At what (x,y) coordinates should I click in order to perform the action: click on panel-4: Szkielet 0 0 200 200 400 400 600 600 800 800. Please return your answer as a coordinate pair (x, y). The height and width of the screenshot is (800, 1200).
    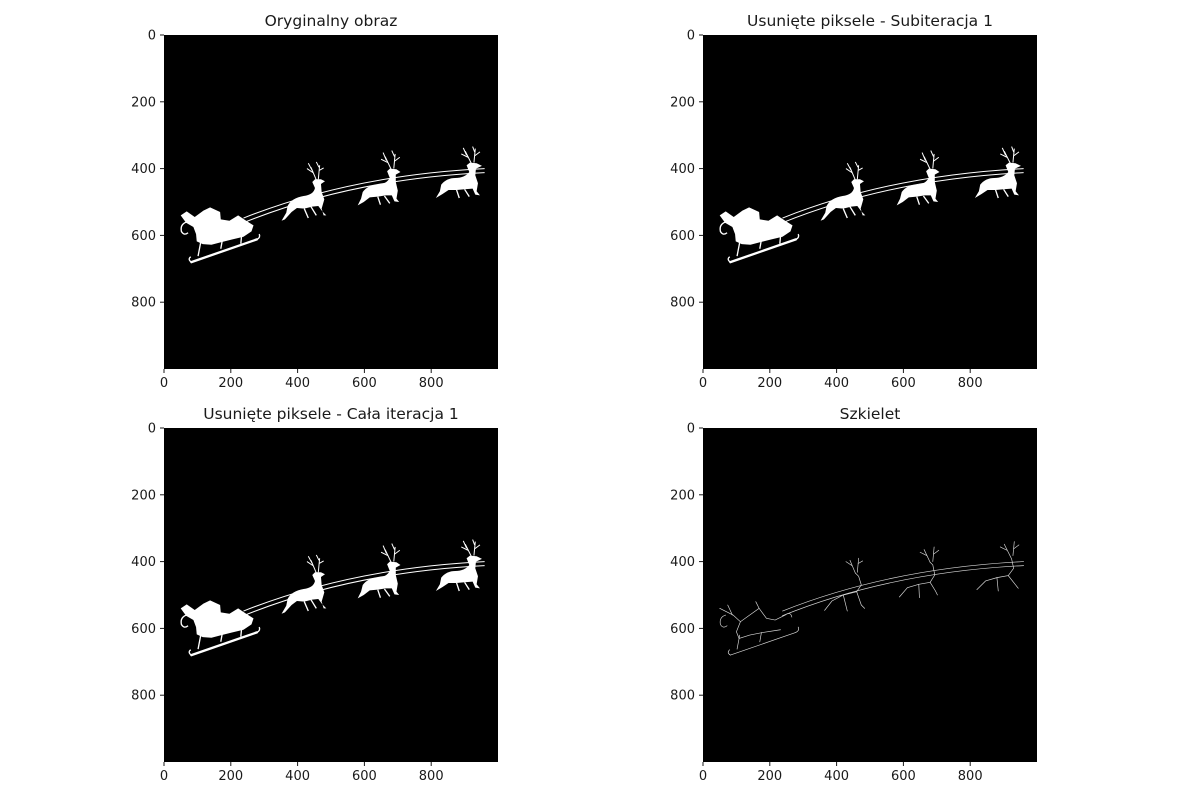
    Looking at the image, I should click on (853, 594).